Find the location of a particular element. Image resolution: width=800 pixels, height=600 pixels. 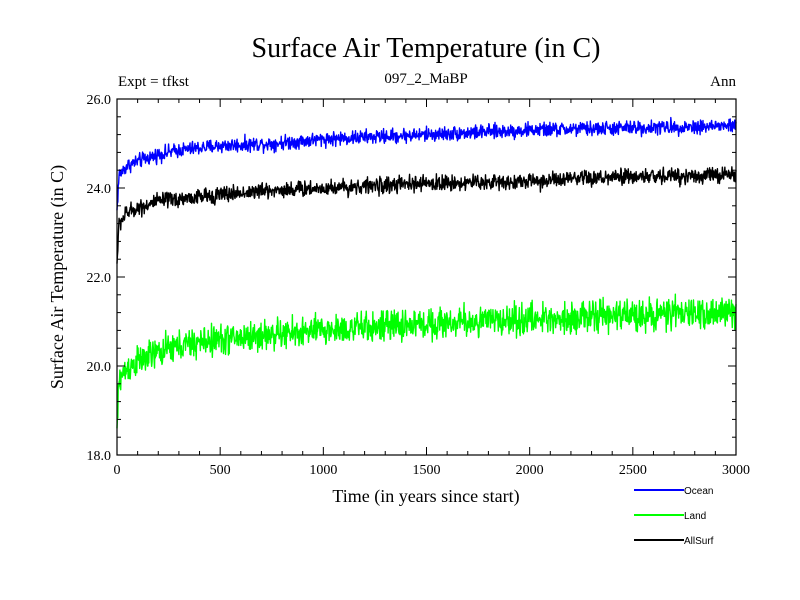

y-tick-label: 20.0 is located at coordinates (99, 367).